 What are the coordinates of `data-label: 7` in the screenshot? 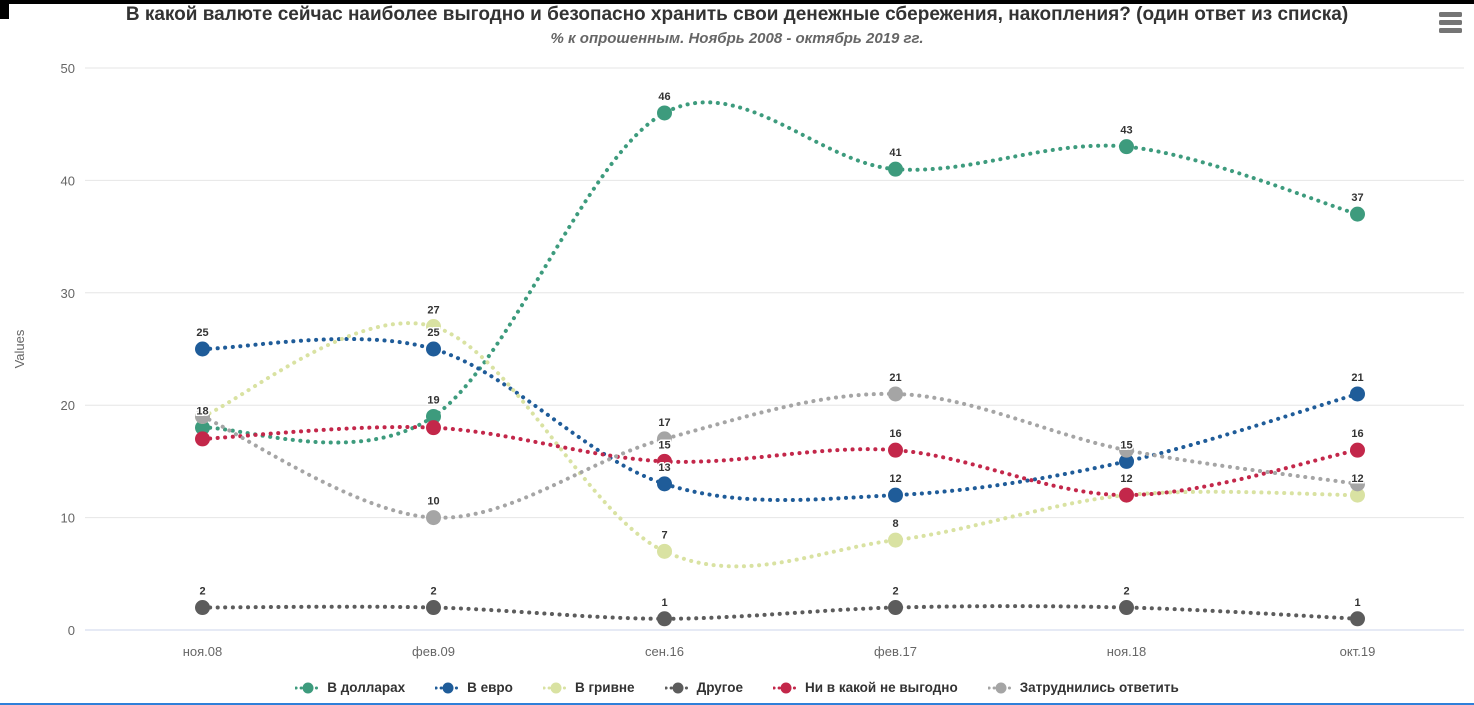 It's located at (664, 535).